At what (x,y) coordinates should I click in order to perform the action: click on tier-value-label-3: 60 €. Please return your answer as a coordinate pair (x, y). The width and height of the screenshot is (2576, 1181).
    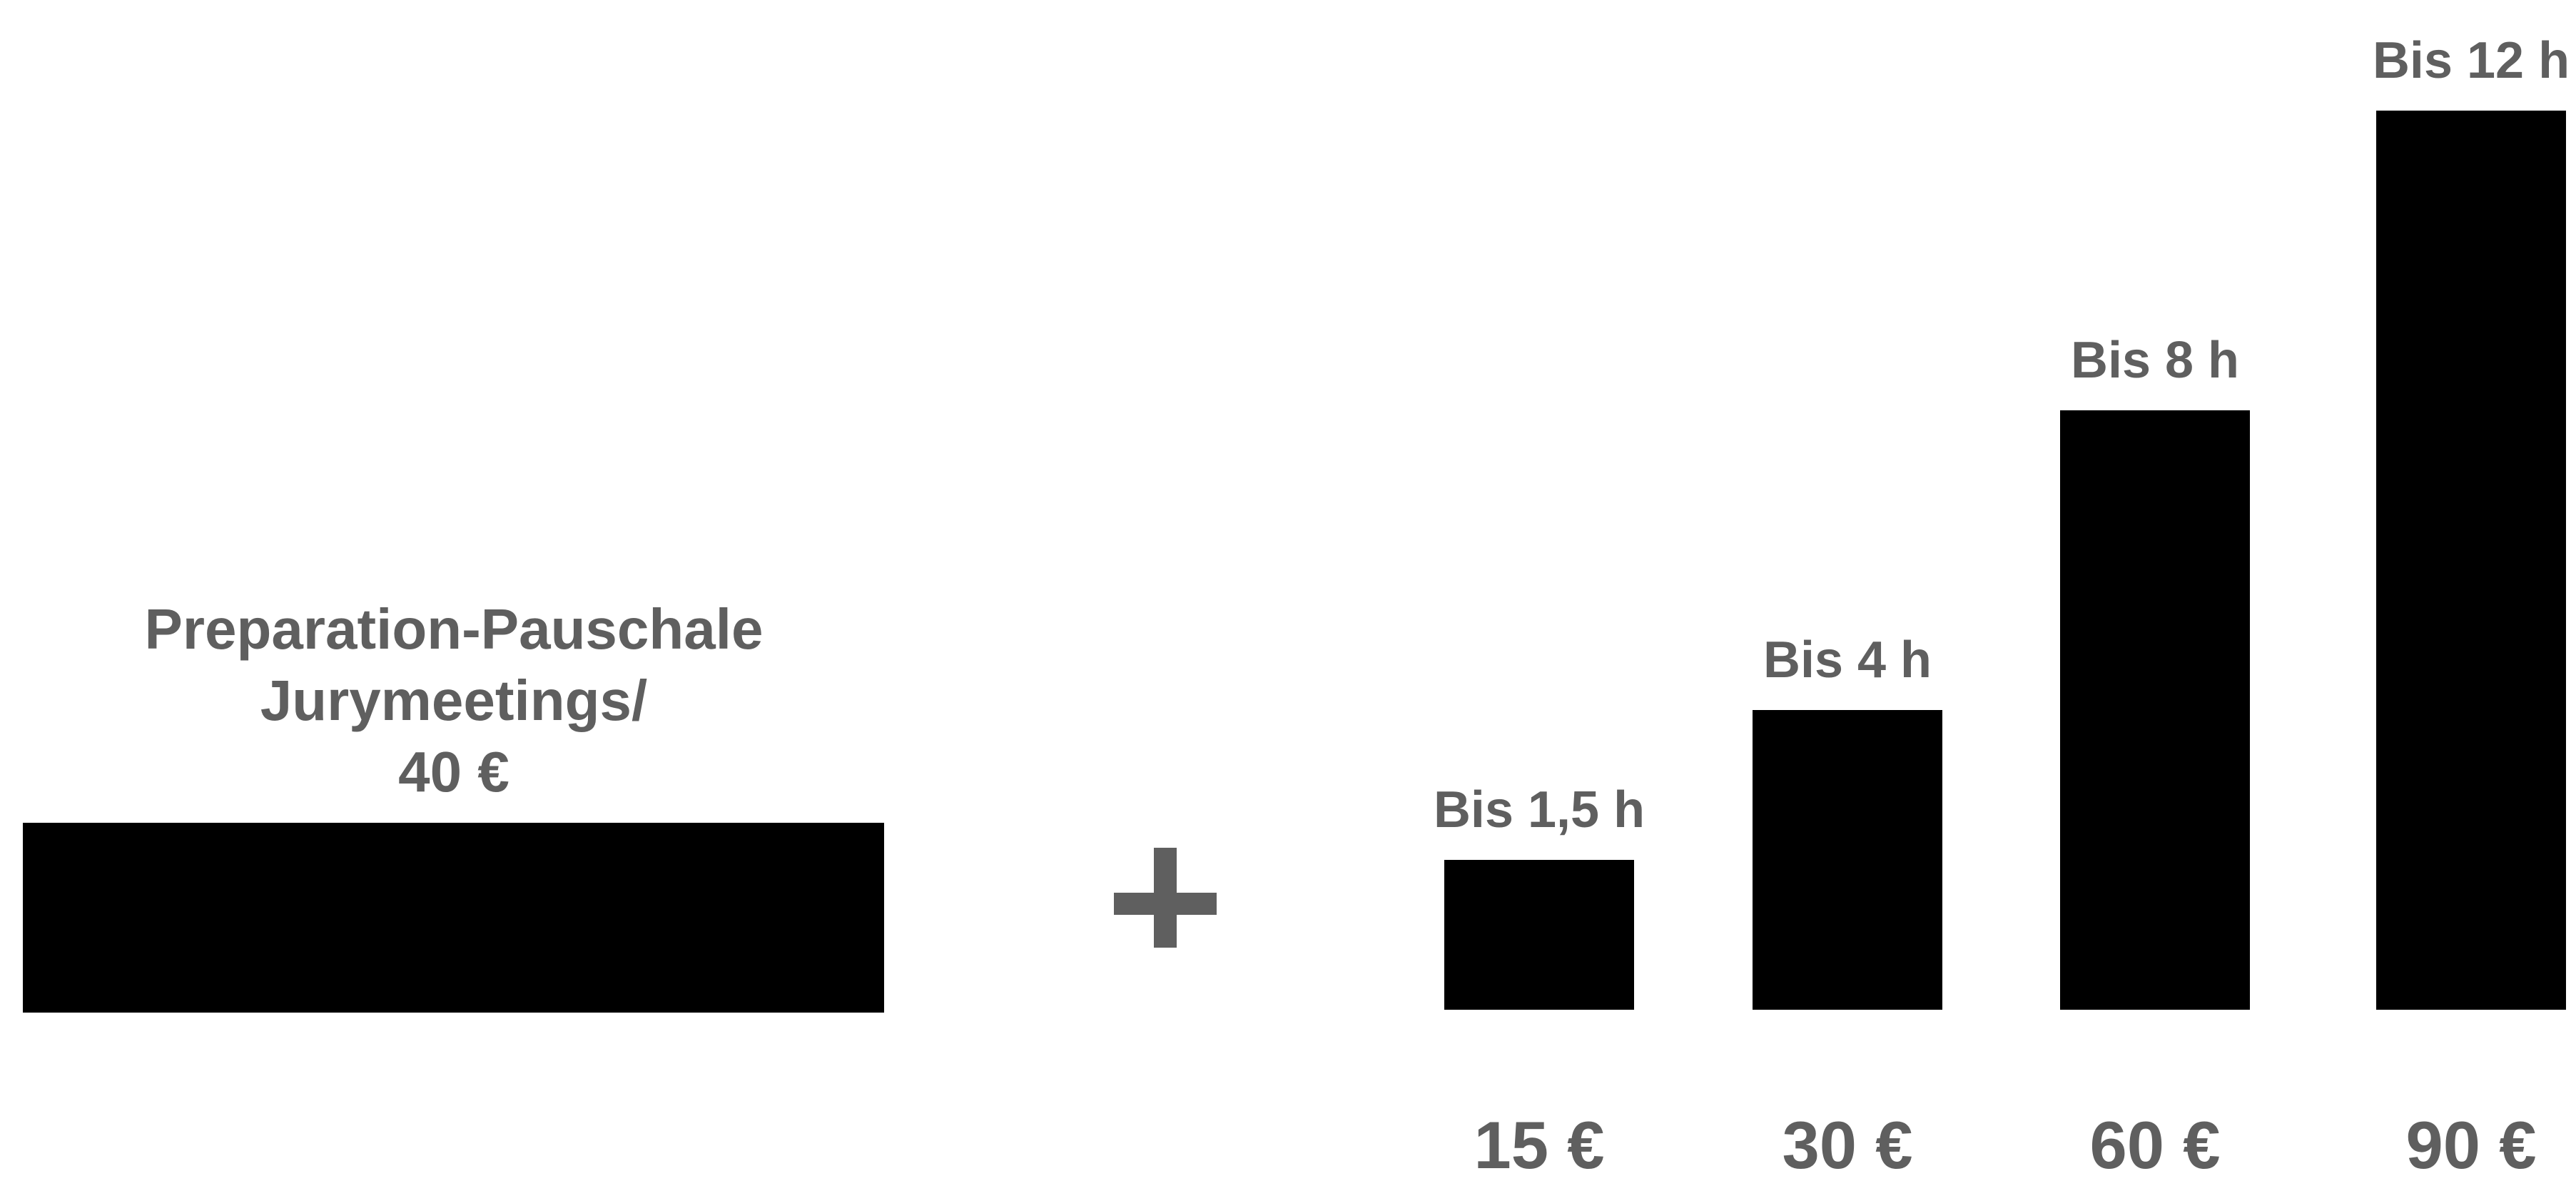
    Looking at the image, I should click on (2155, 1144).